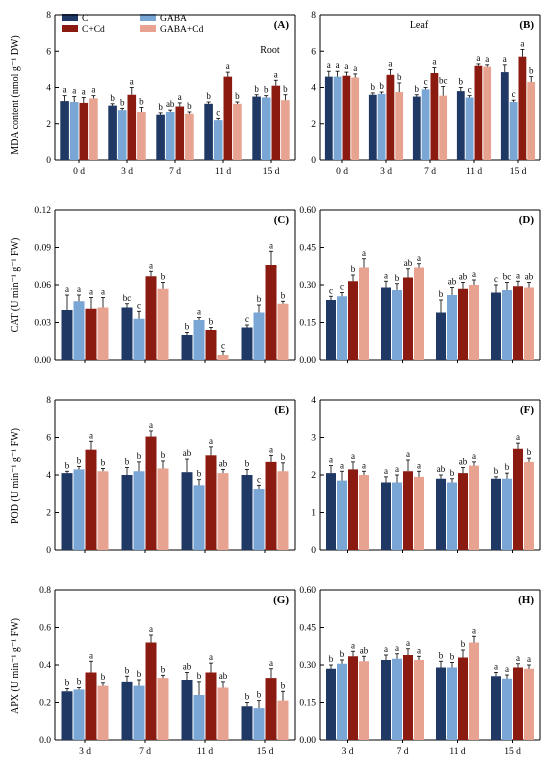  Describe the element at coordinates (145, 752) in the screenshot. I see `x-tick-label: 7 d` at that location.